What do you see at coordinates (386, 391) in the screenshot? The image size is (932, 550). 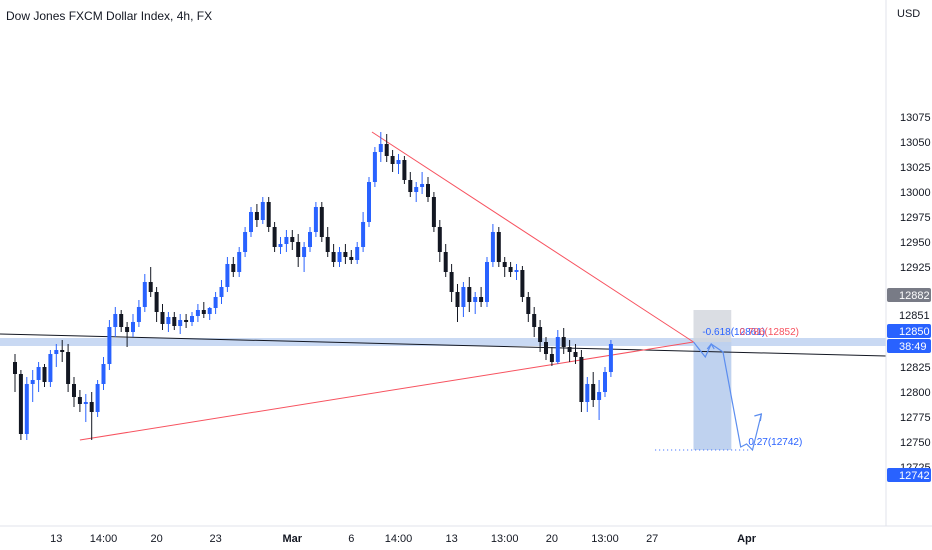 I see `ascending-trendline` at bounding box center [386, 391].